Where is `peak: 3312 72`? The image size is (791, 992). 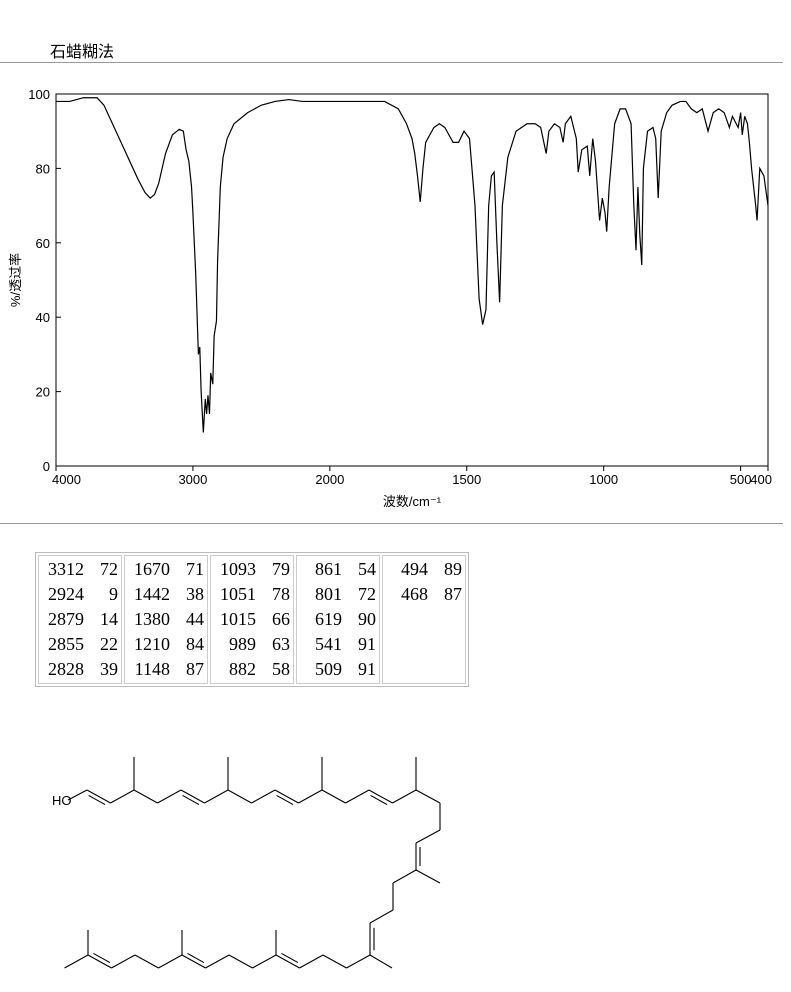 peak: 3312 72 is located at coordinates (80, 569).